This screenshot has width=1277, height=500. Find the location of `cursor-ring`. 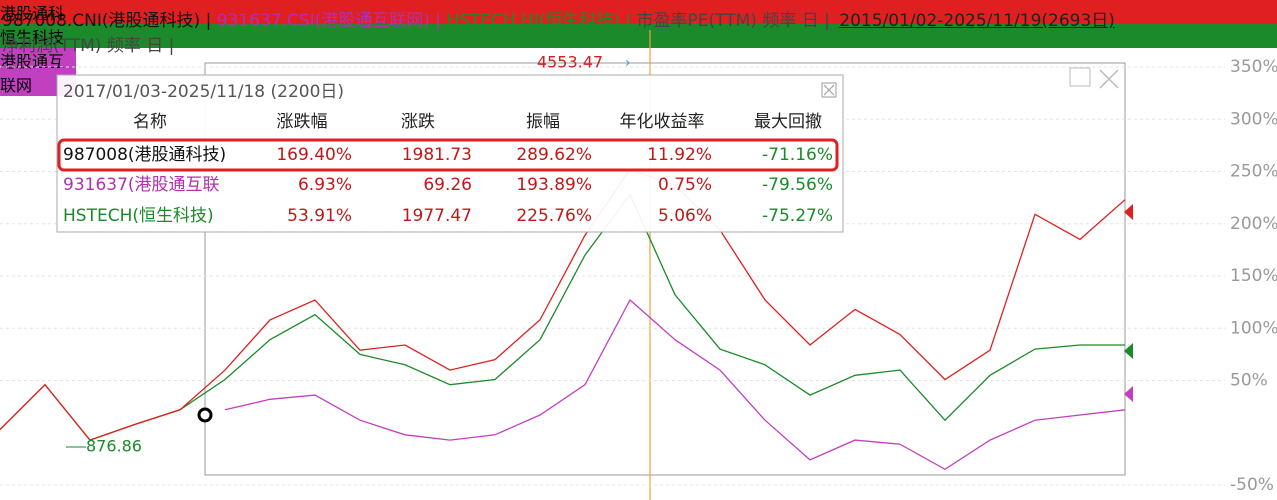

cursor-ring is located at coordinates (205, 415).